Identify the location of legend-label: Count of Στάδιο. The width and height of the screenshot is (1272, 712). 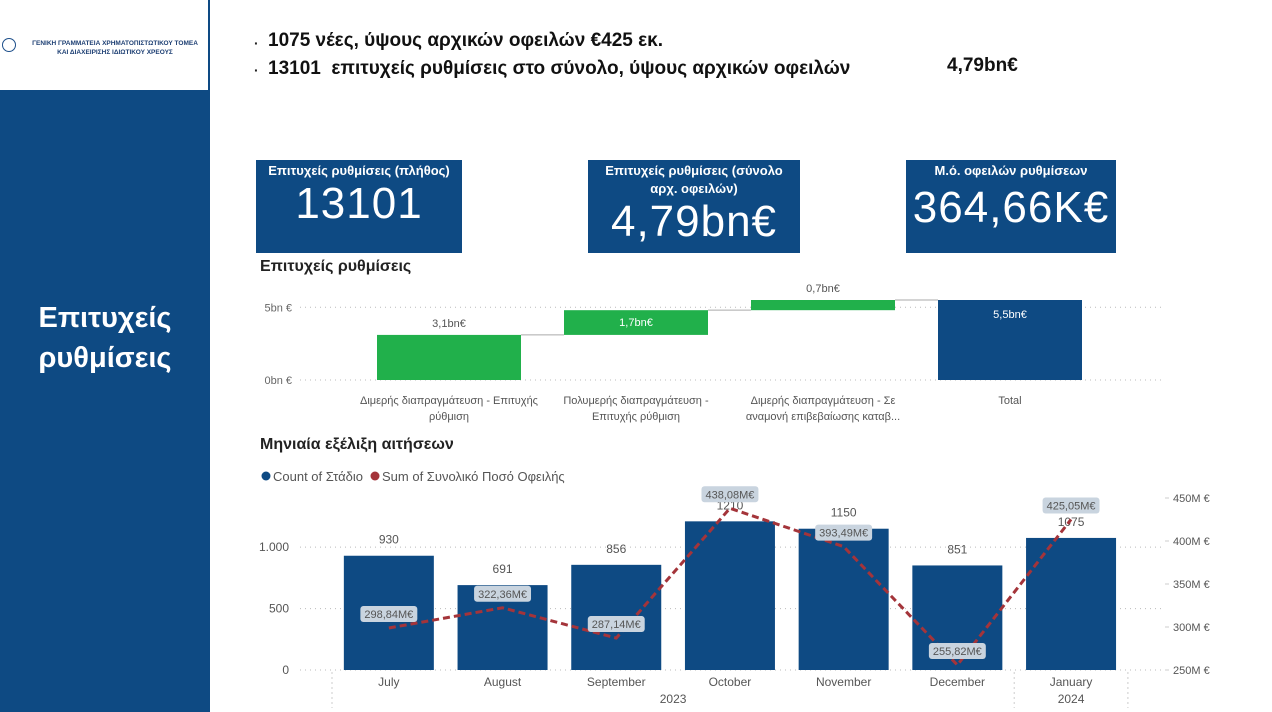
(318, 476).